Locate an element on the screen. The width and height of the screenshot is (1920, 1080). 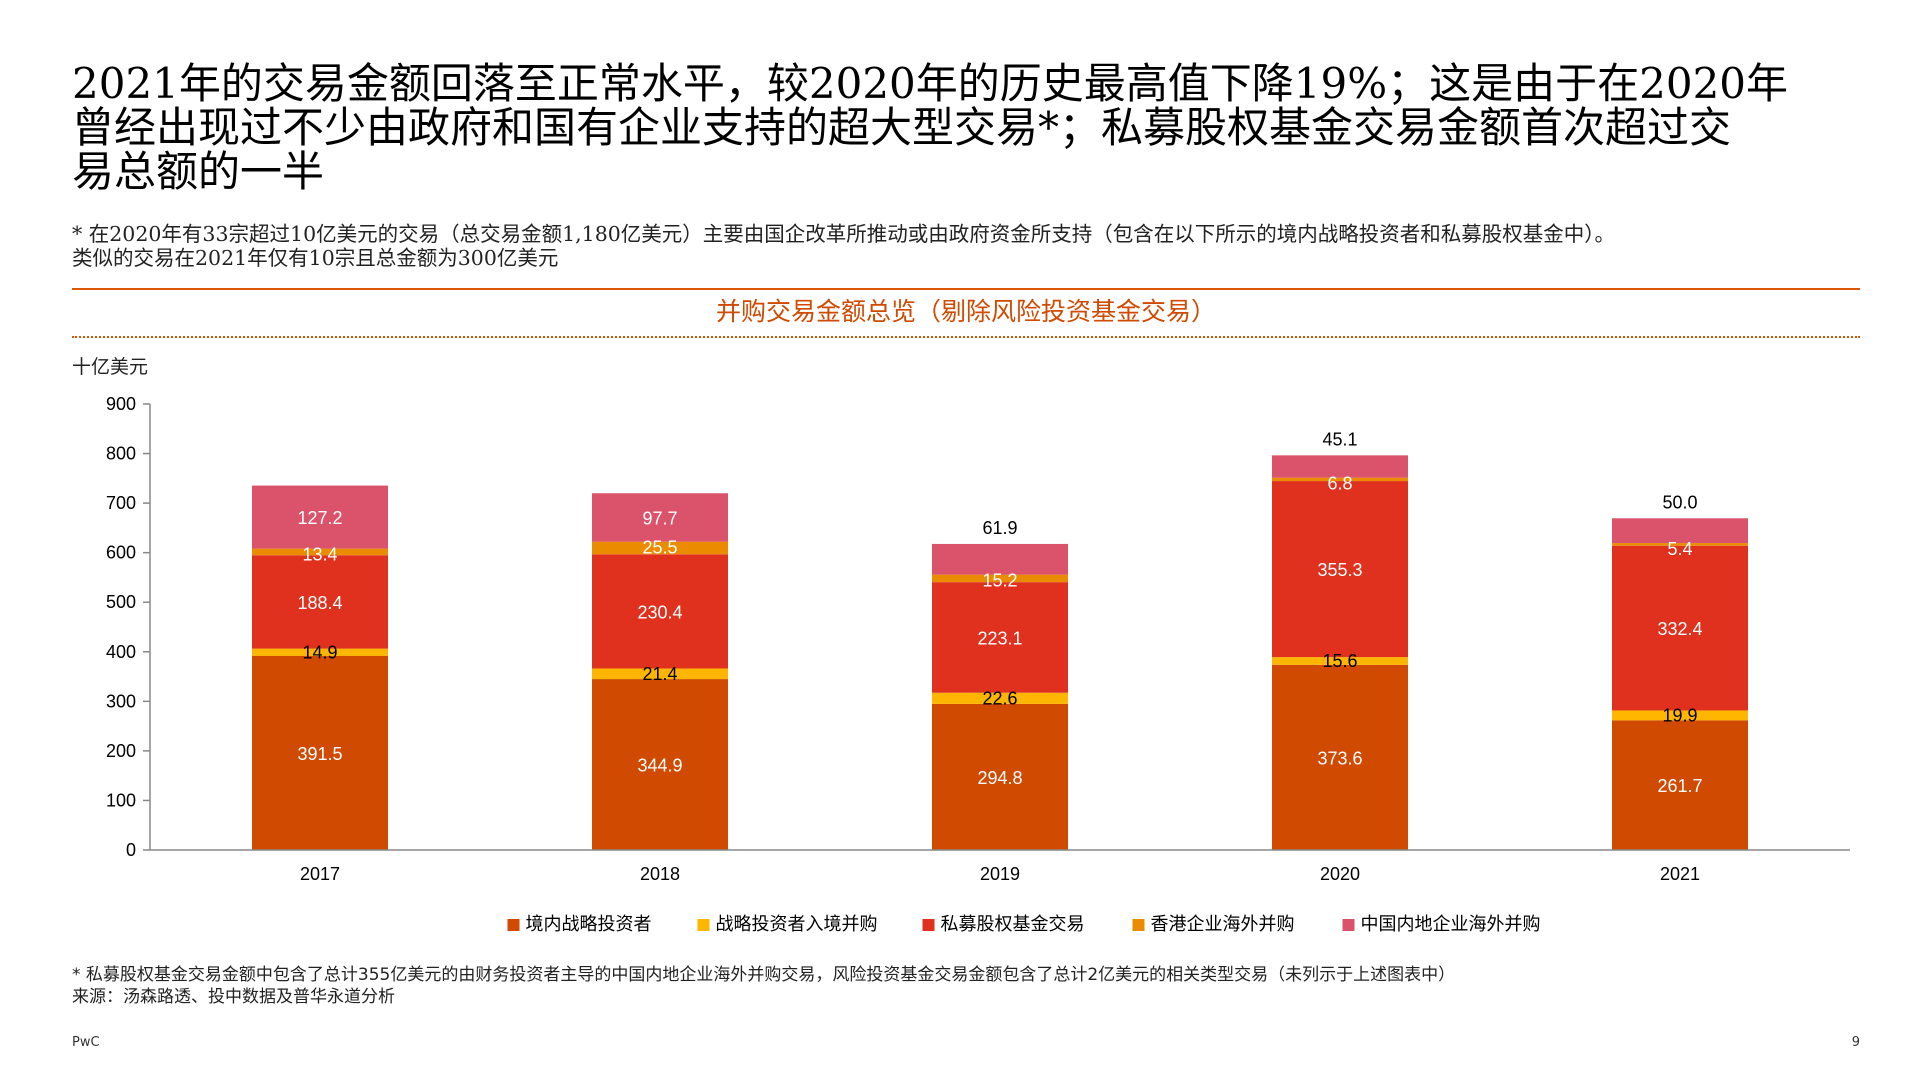
y-tick-label: 0 is located at coordinates (131, 850).